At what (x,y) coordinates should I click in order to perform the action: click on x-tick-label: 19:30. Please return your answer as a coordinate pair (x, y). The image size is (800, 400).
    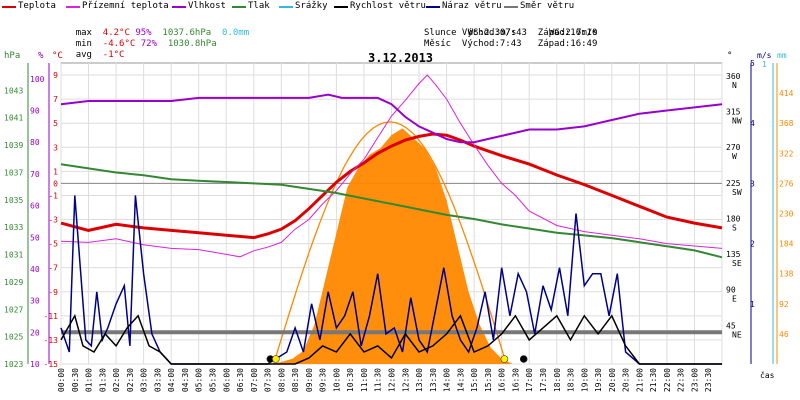
    Looking at the image, I should click on (598, 380).